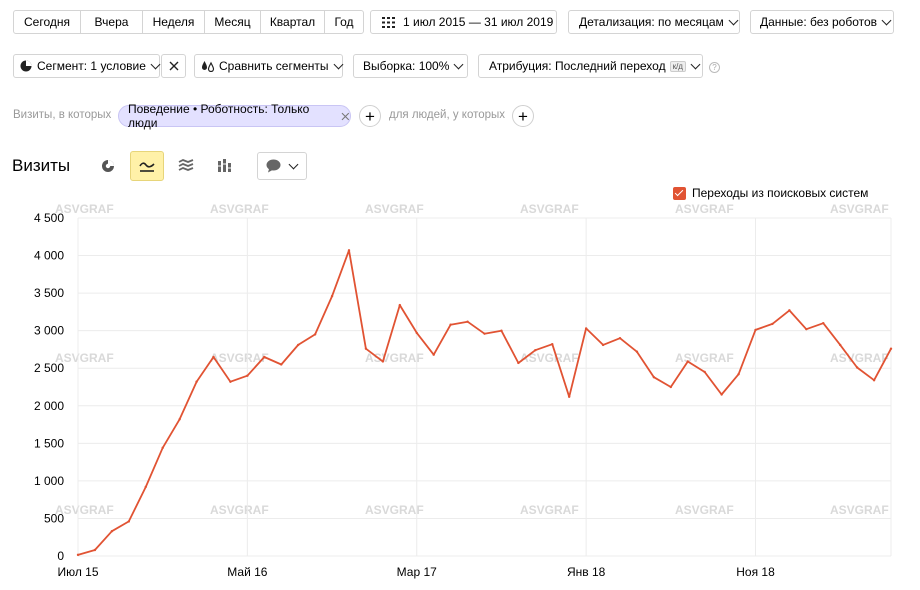 The image size is (920, 590). I want to click on bar-chart-icon, so click(224, 165).